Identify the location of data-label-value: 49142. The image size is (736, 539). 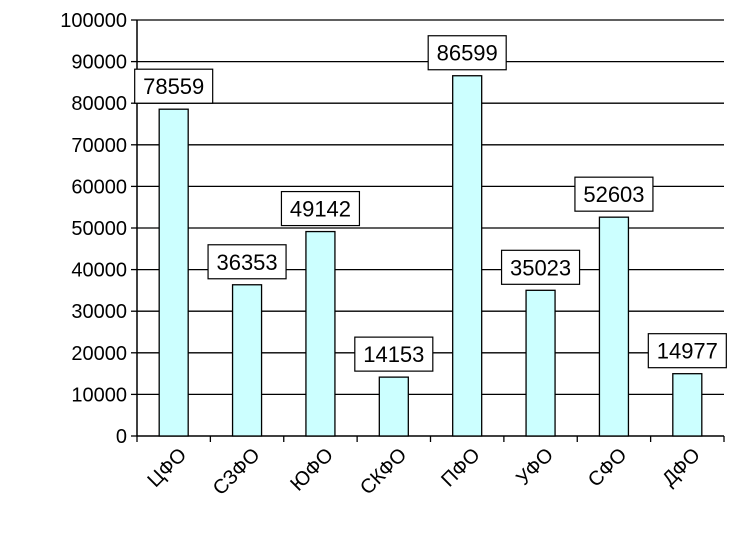
(320, 209).